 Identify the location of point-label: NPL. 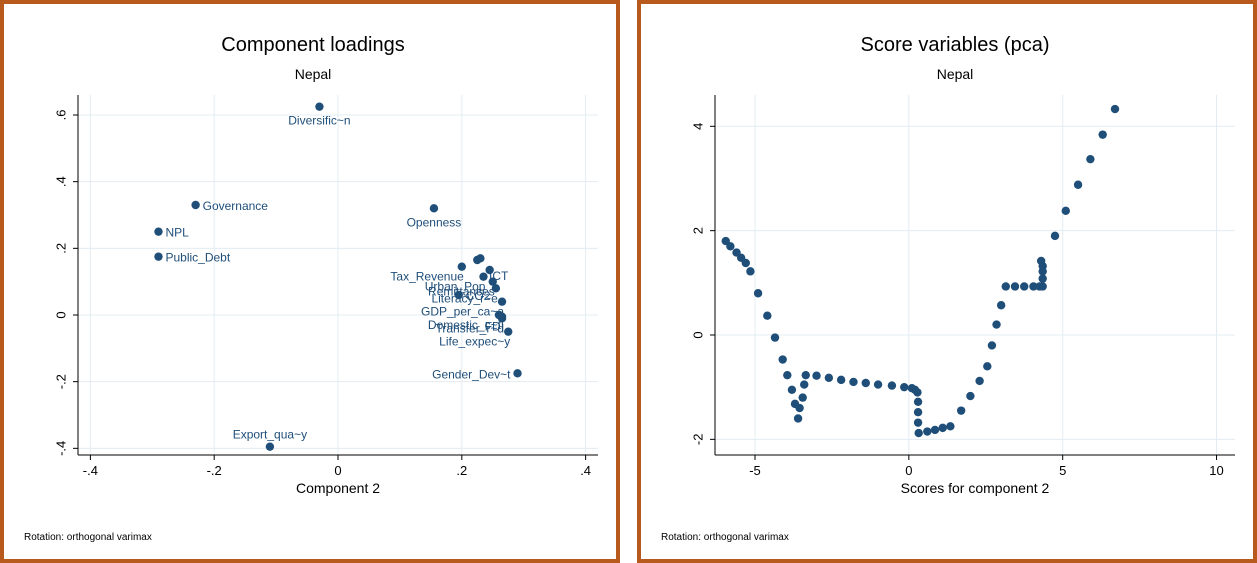
(177, 233).